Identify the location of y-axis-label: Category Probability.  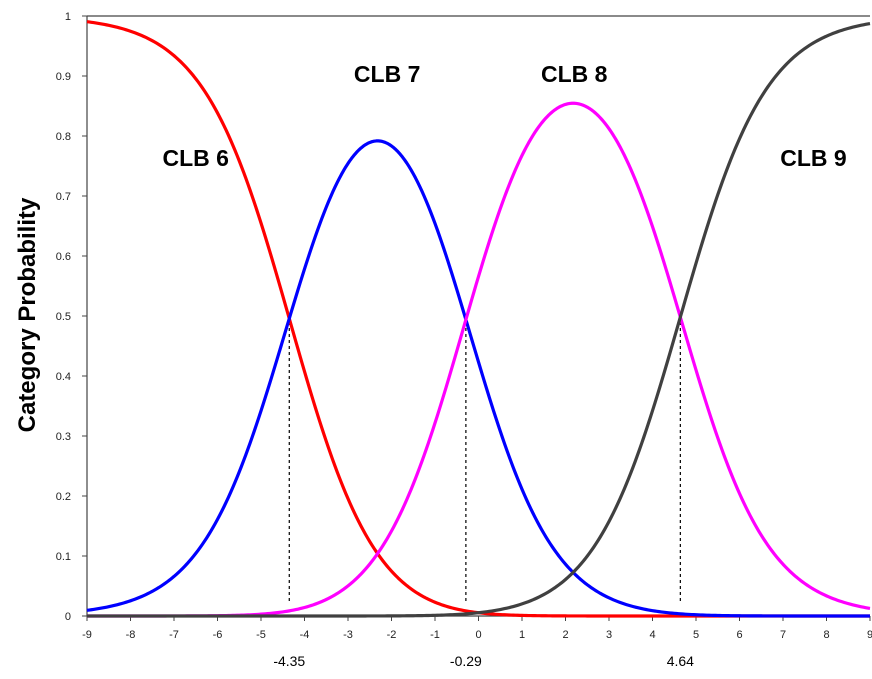
(27, 314).